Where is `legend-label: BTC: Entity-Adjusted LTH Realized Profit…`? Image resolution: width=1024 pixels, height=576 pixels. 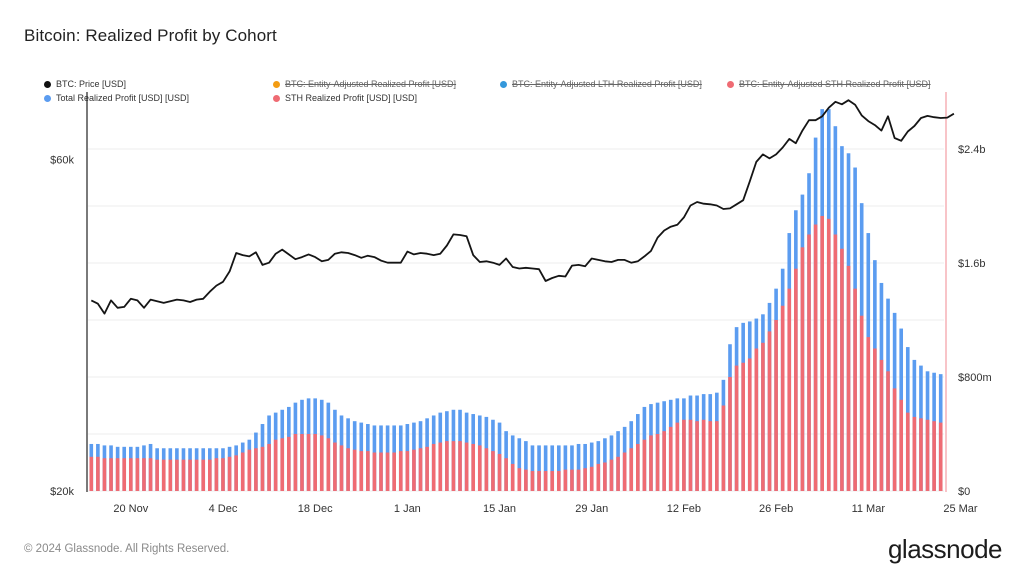
legend-label: BTC: Entity-Adjusted LTH Realized Profit… is located at coordinates (607, 84).